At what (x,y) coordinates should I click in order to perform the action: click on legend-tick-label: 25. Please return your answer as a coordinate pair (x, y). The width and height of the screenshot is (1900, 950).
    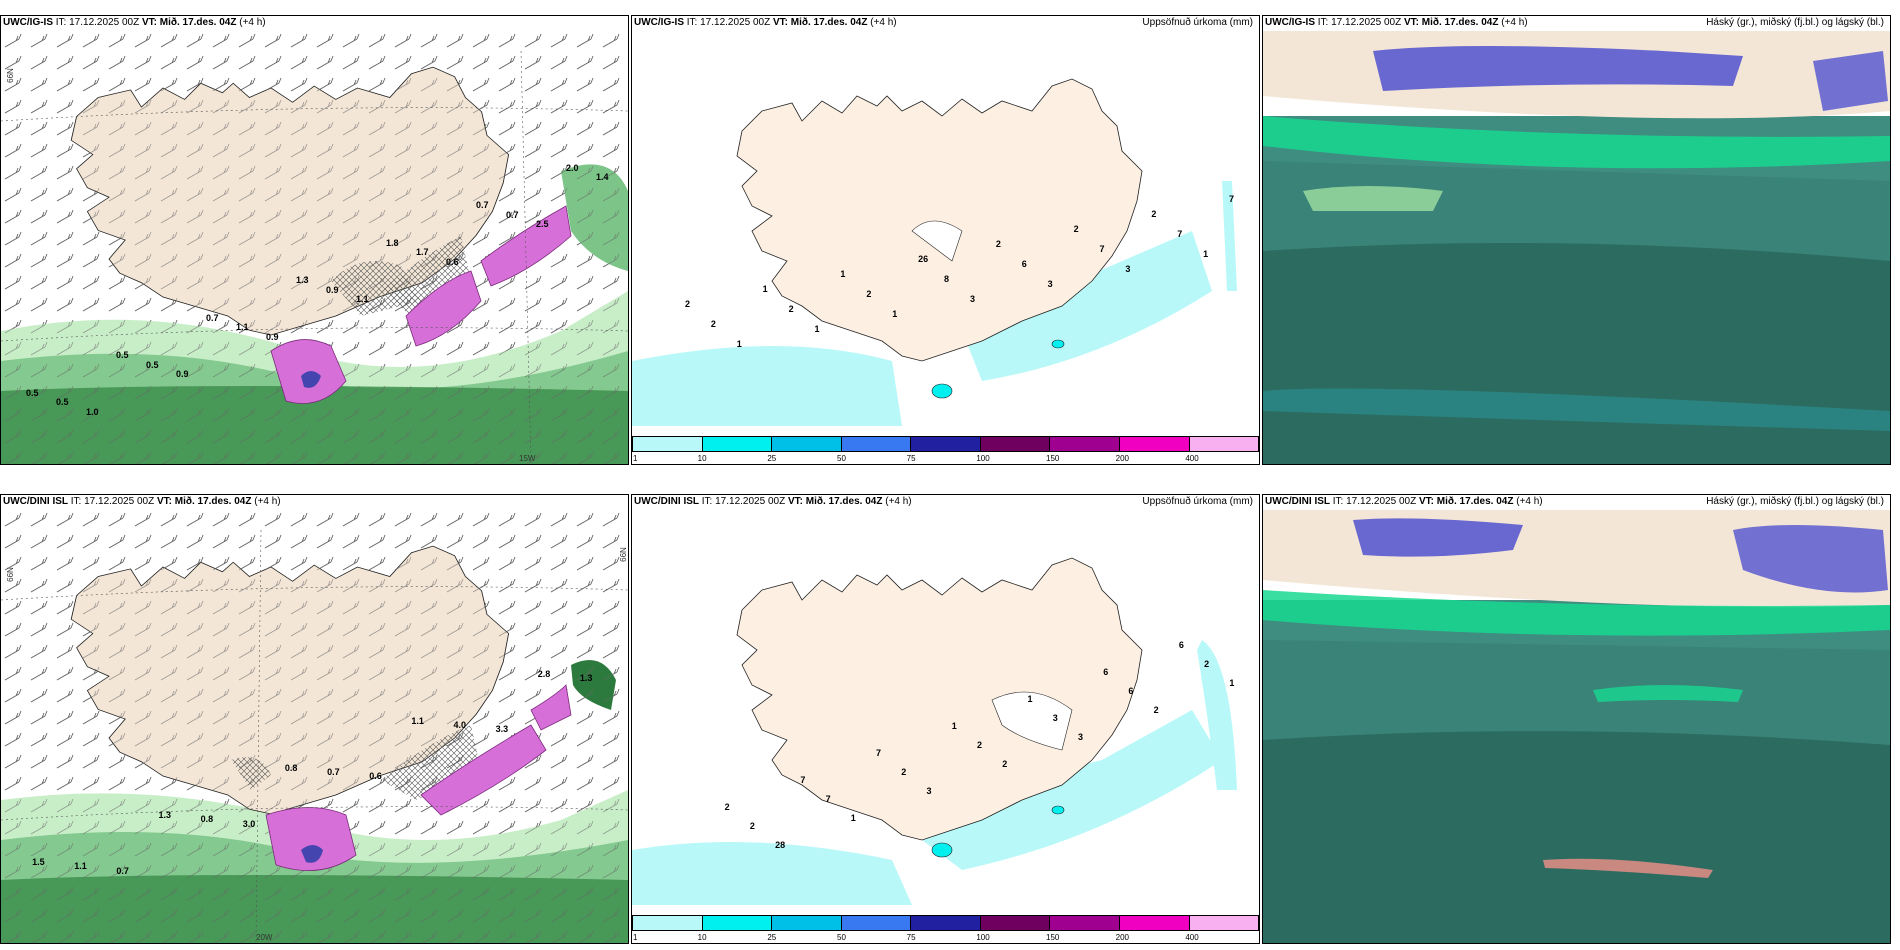
    Looking at the image, I should click on (772, 458).